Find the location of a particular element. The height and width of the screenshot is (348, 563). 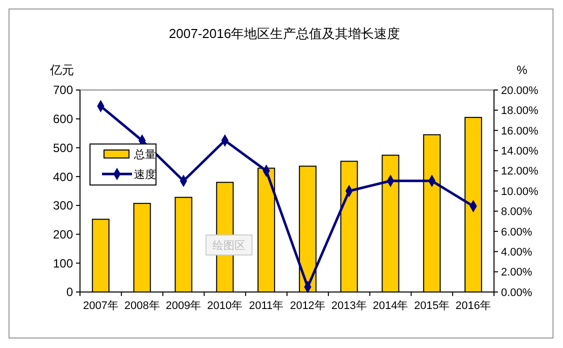

x-tick-label: 2013年 is located at coordinates (349, 306).